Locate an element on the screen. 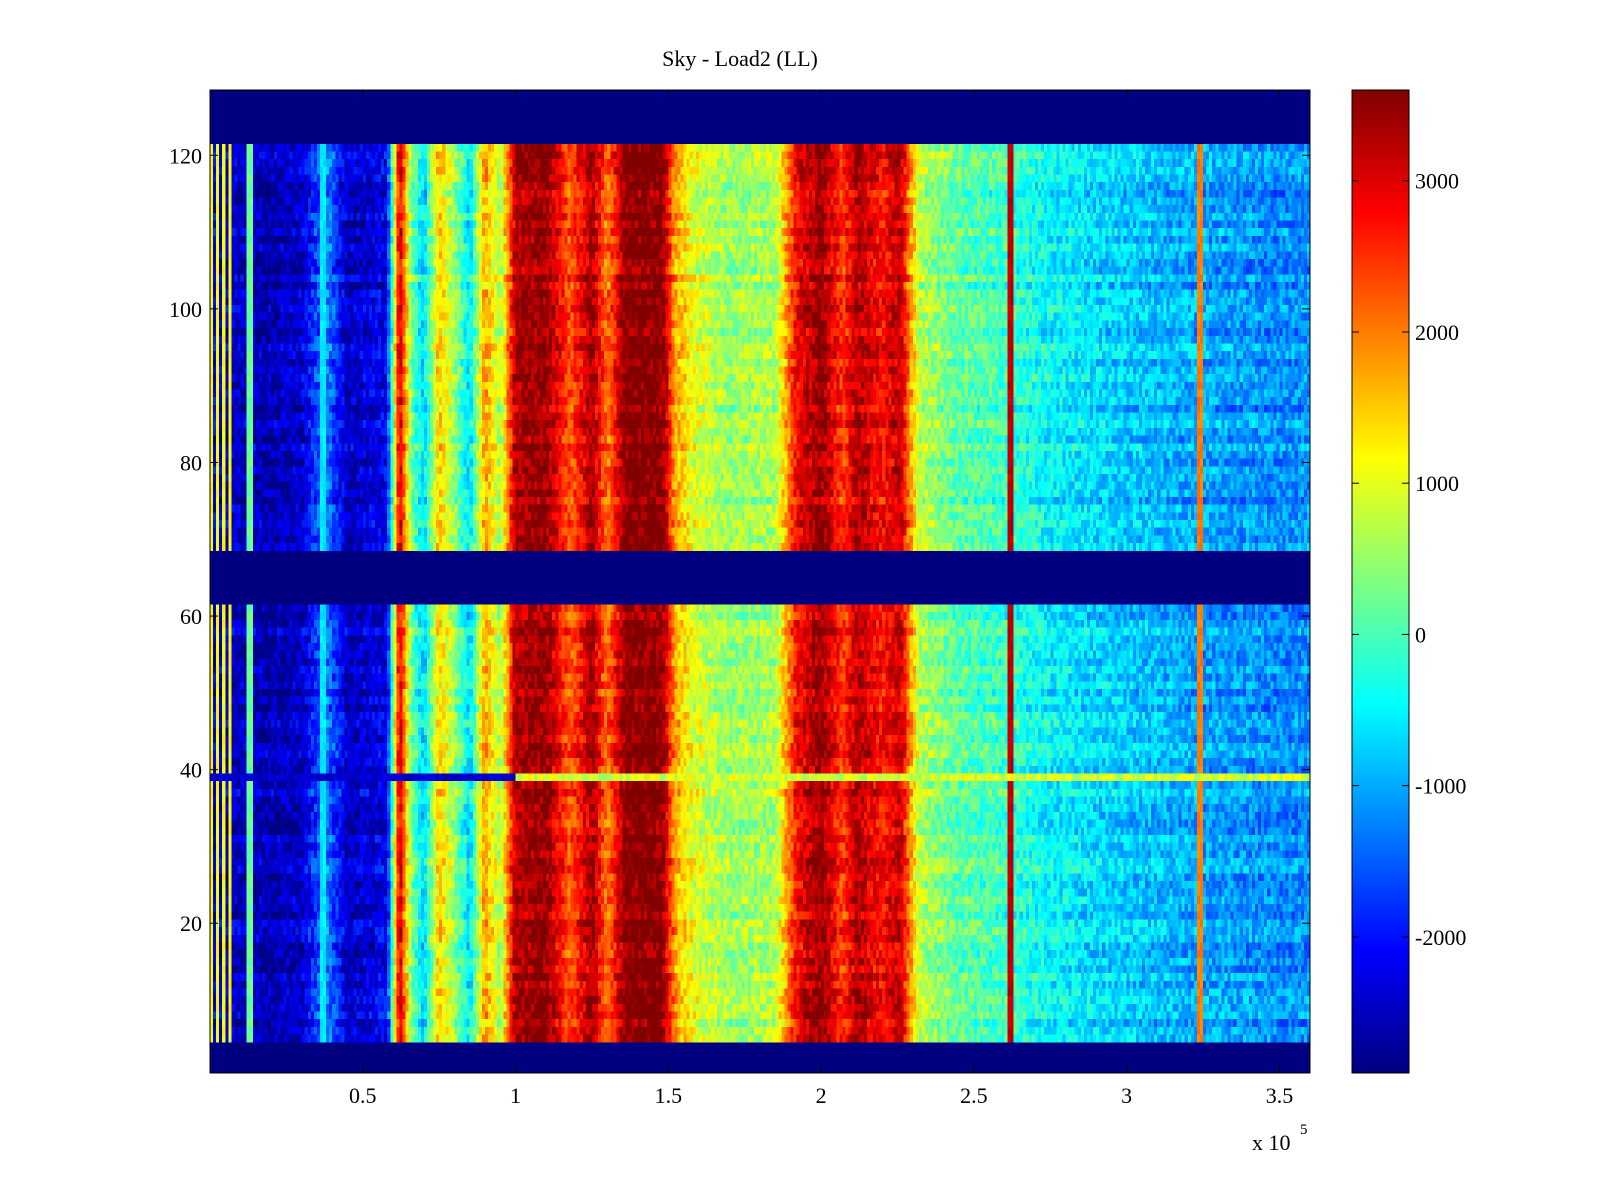 This screenshot has width=1600, height=1200. y-tick-label: 20 is located at coordinates (191, 923).